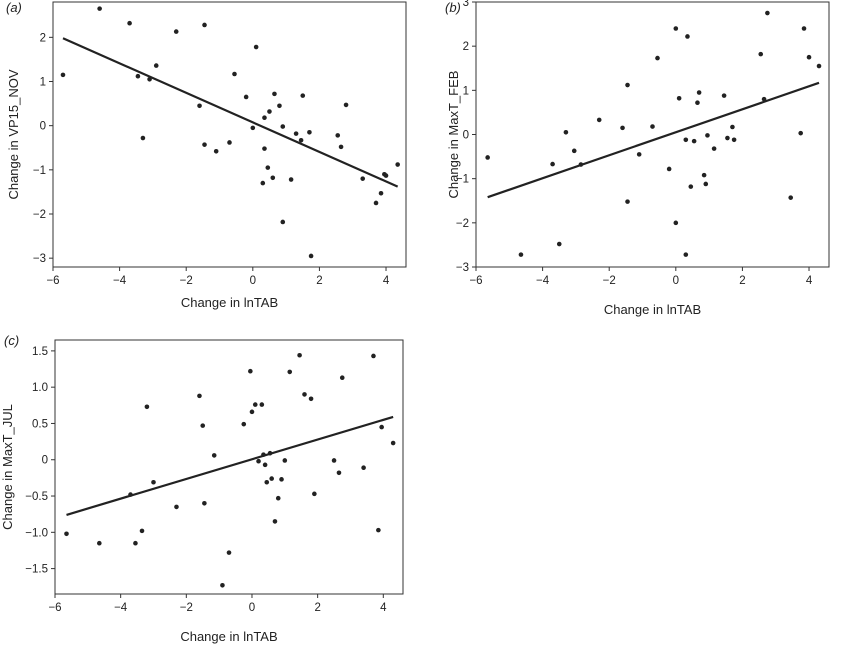  What do you see at coordinates (43, 127) in the screenshot?
I see `y-tick-label: 0` at bounding box center [43, 127].